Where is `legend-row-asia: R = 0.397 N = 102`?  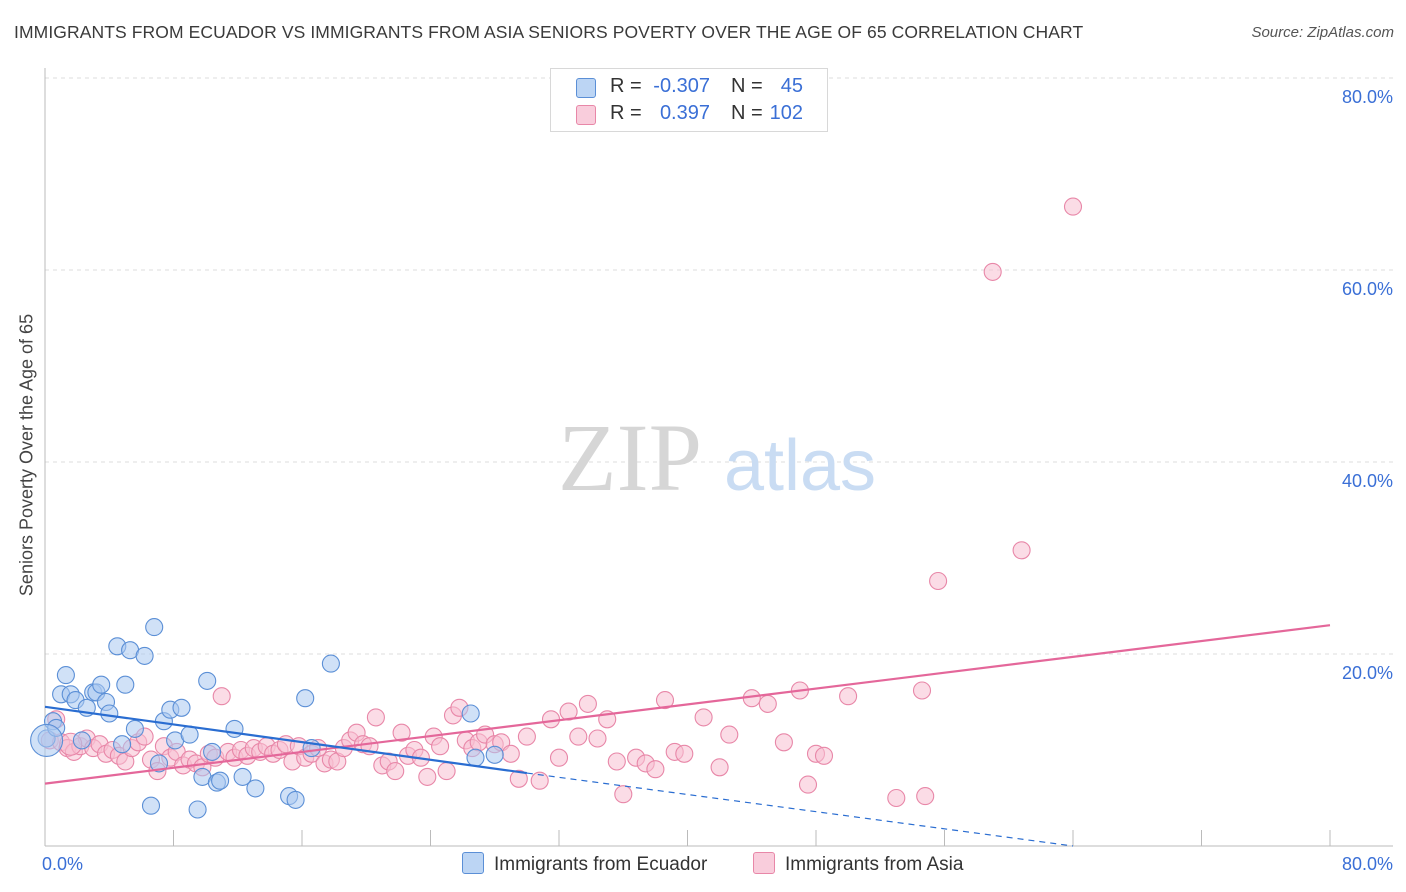
legend-row-asia: R = 0.397 N = 102 is located at coordinates (689, 113).